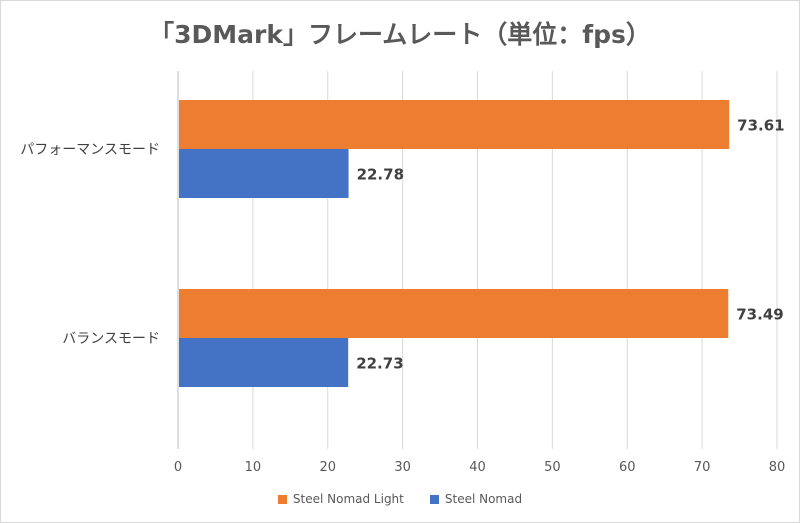  What do you see at coordinates (402, 467) in the screenshot?
I see `x-tick-label: 30` at bounding box center [402, 467].